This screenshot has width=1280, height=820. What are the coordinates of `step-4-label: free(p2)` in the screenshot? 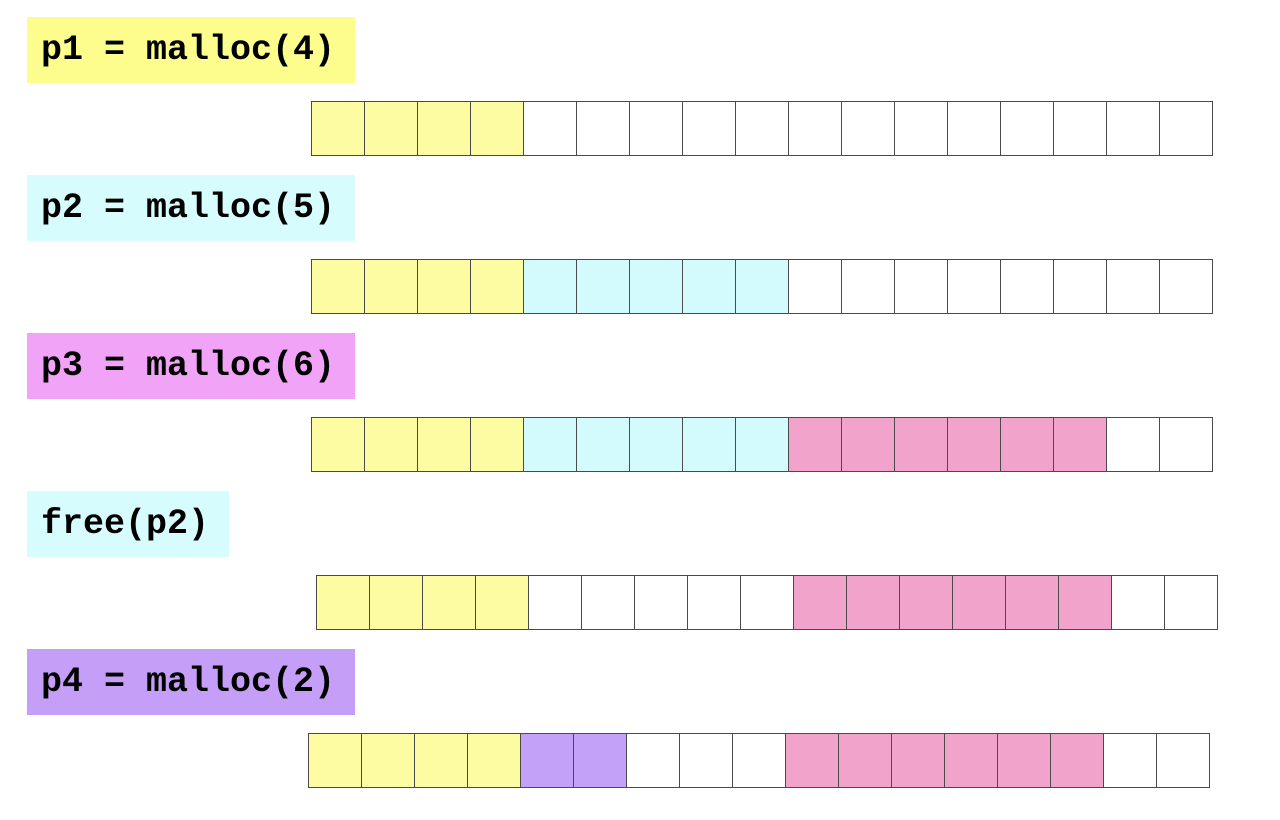 It's located at (128, 524).